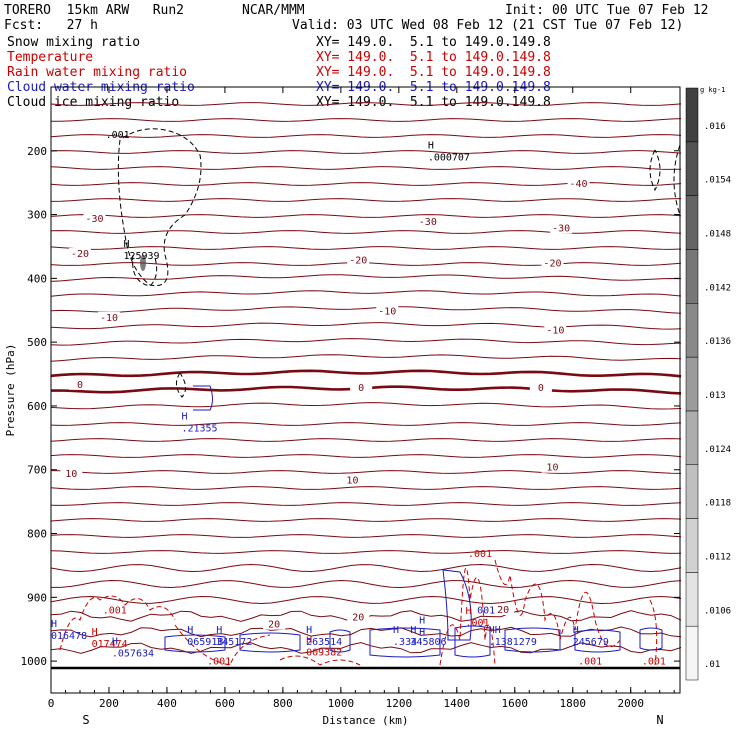 This screenshot has height=740, width=740. Describe the element at coordinates (94, 10) in the screenshot. I see `model-title: TORERO 15km ARW Run2` at that location.